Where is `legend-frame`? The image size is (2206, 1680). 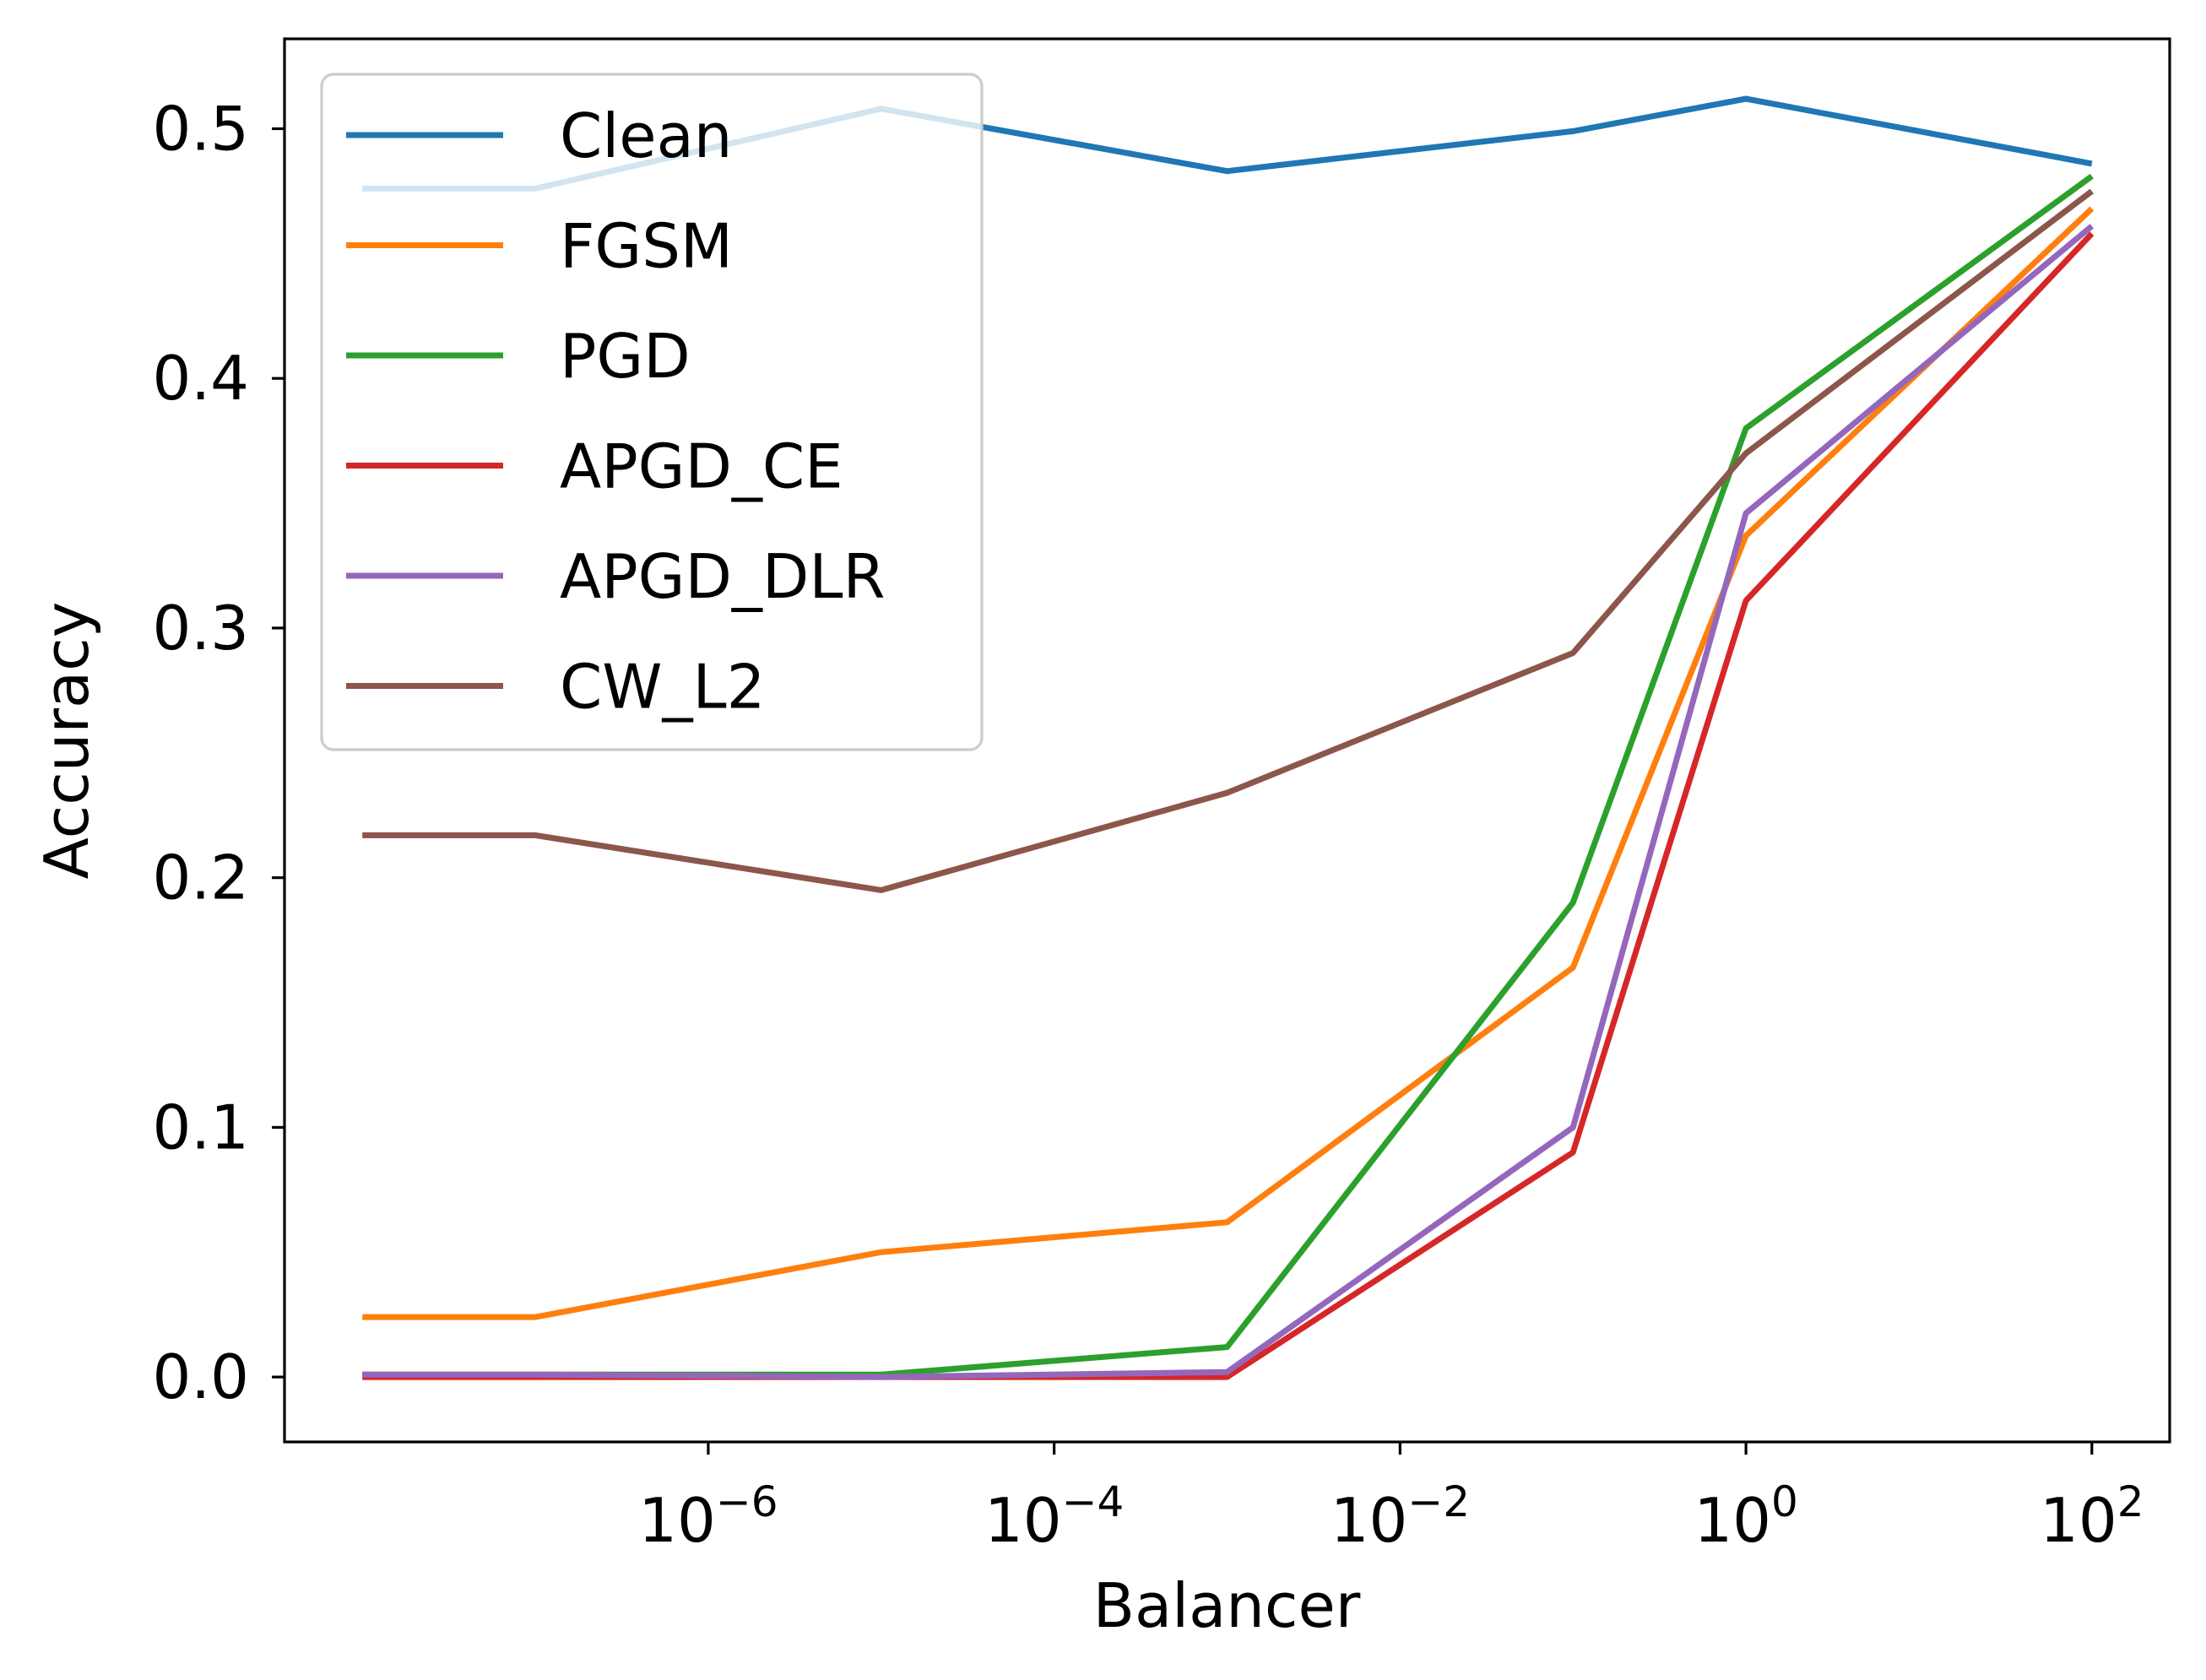 legend-frame is located at coordinates (652, 412).